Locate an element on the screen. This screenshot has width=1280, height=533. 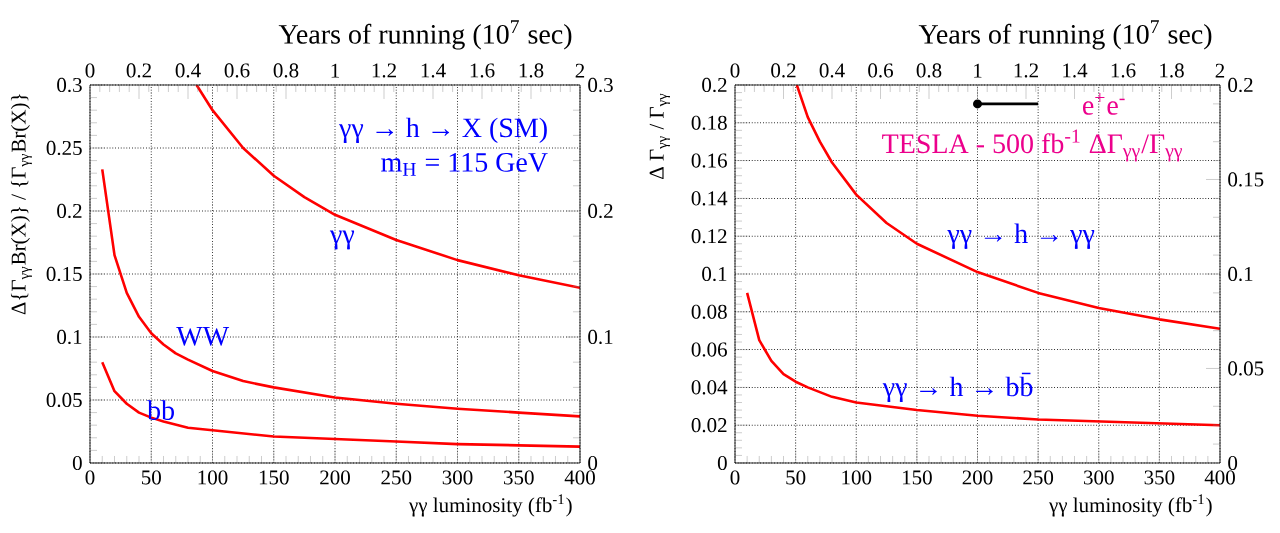
annotation: γγ → h → γγ is located at coordinates (1021, 236).